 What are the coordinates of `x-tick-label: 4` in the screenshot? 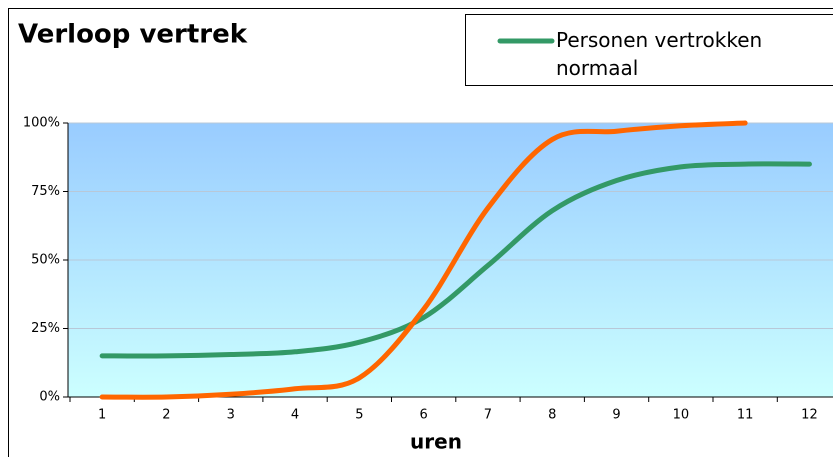 It's located at (295, 415).